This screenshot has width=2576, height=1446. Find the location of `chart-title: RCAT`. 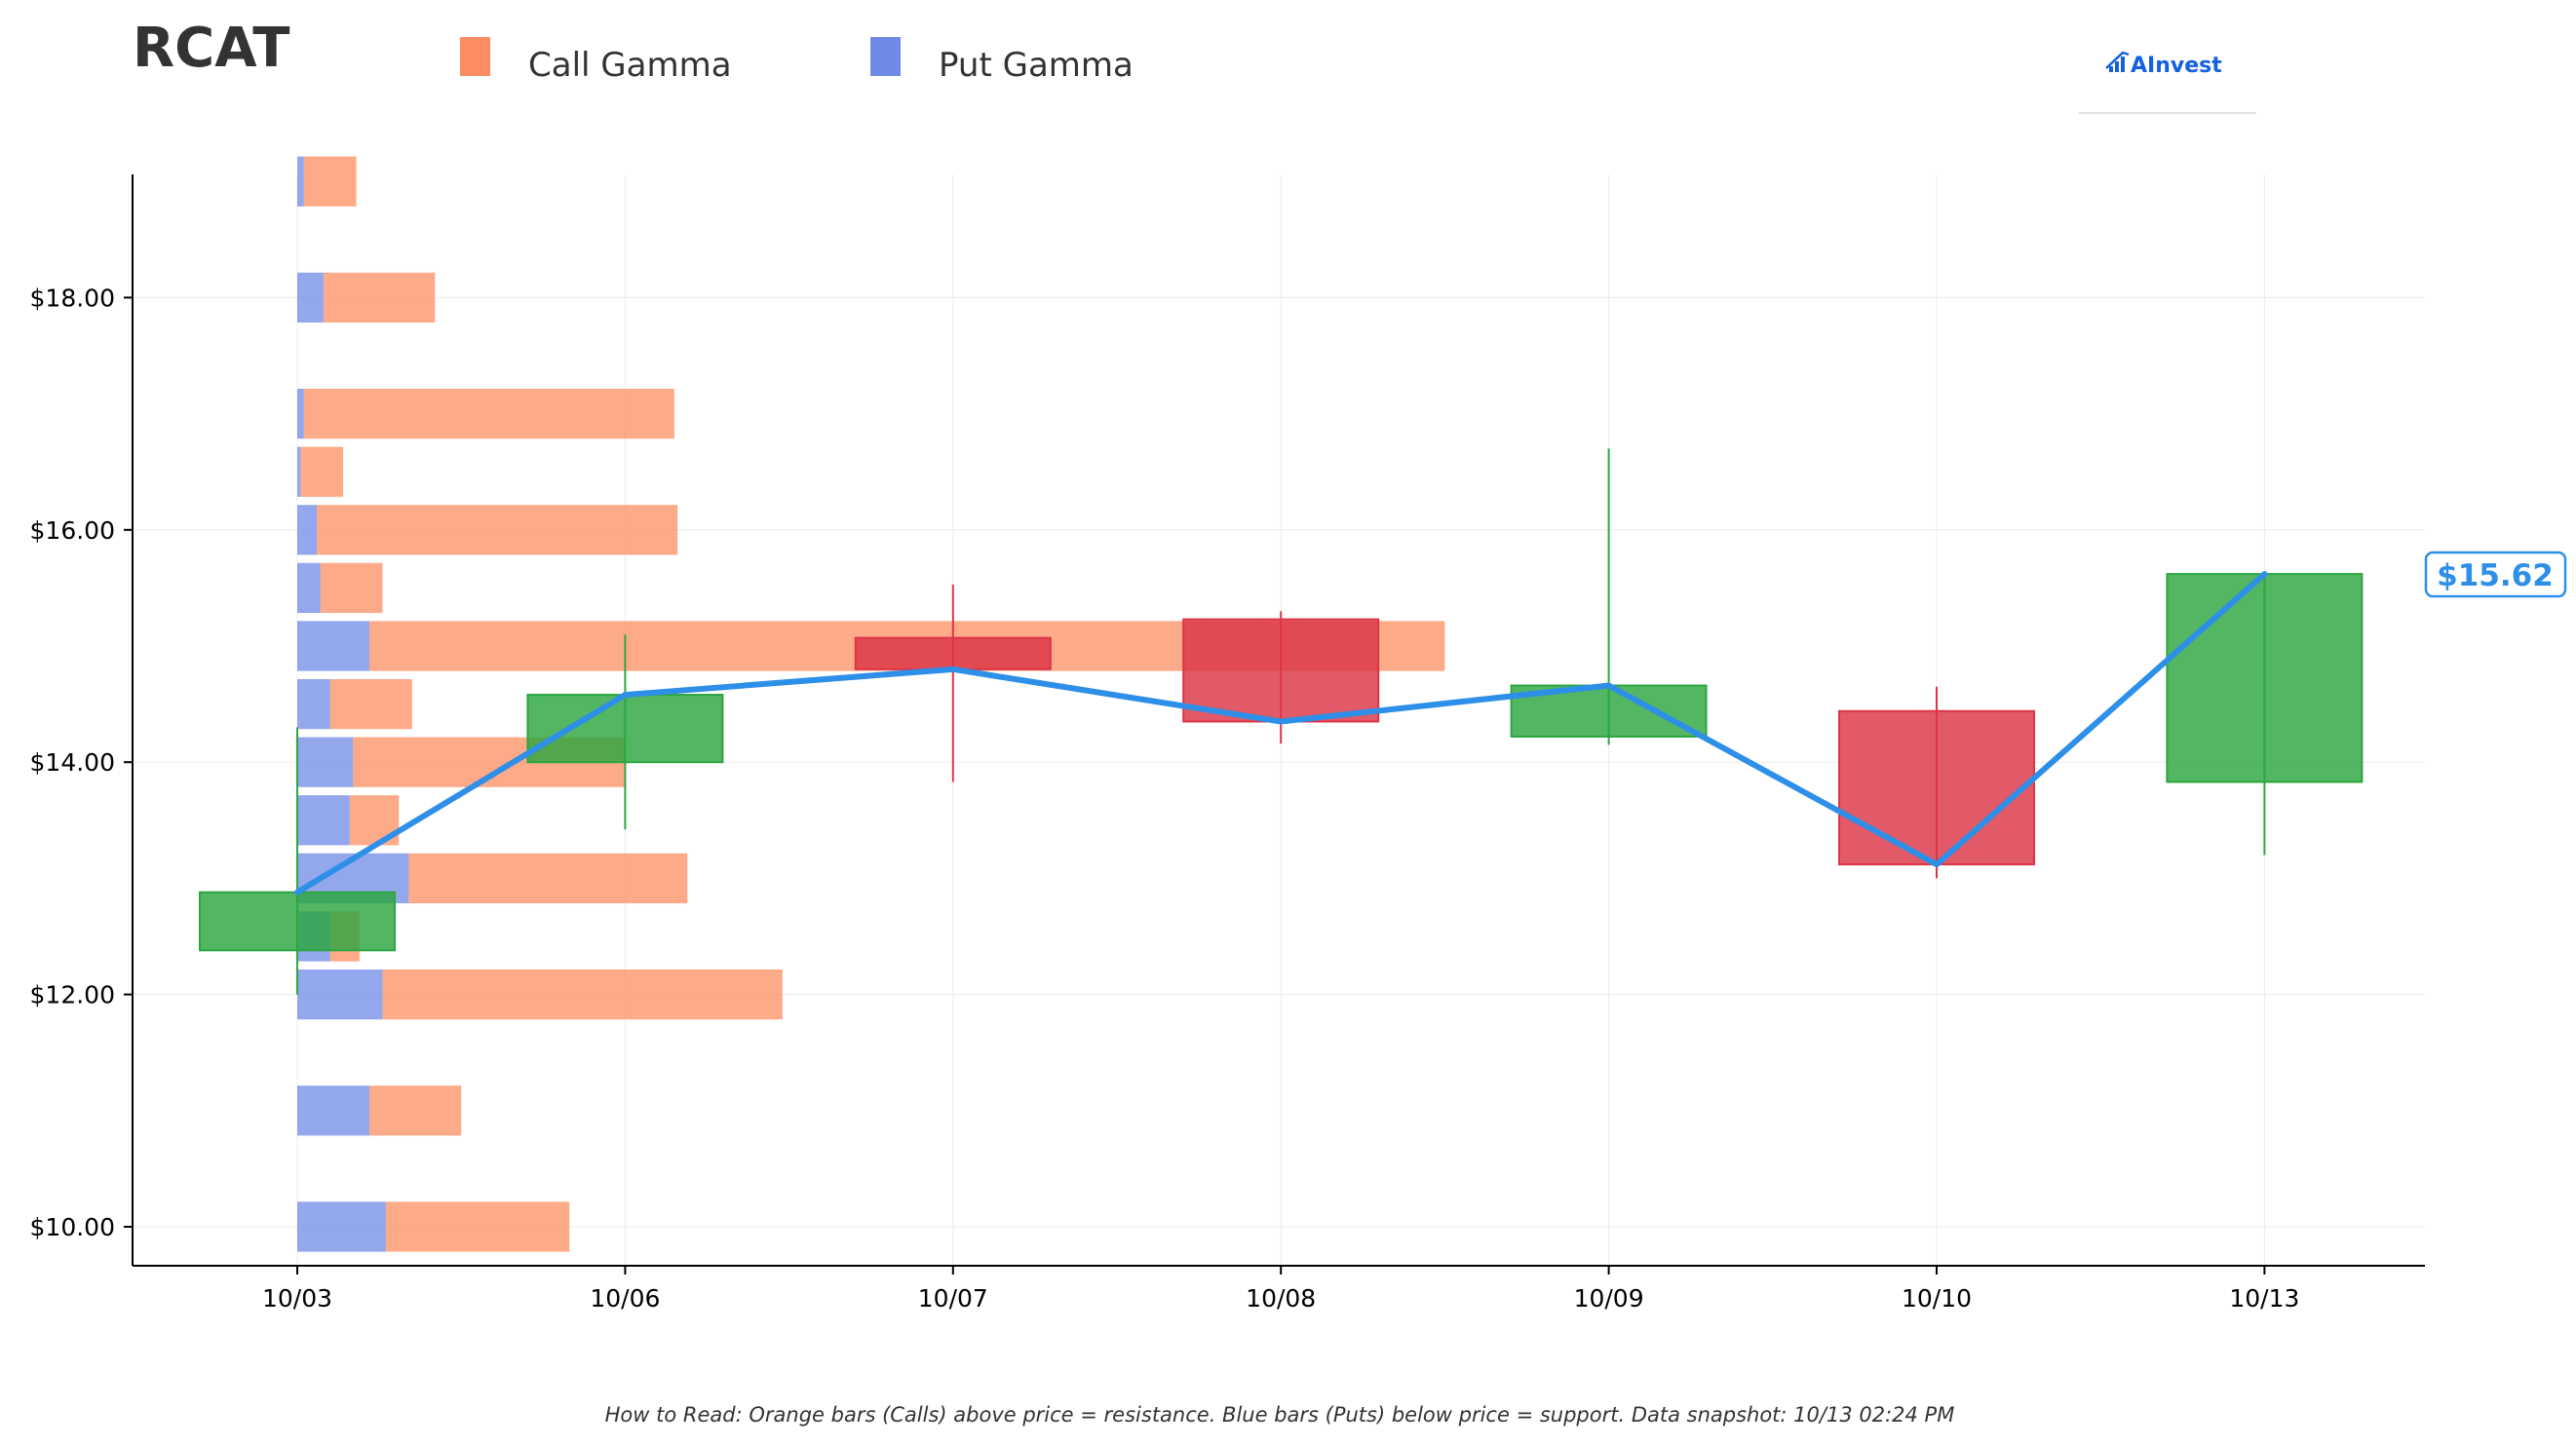

chart-title: RCAT is located at coordinates (211, 48).